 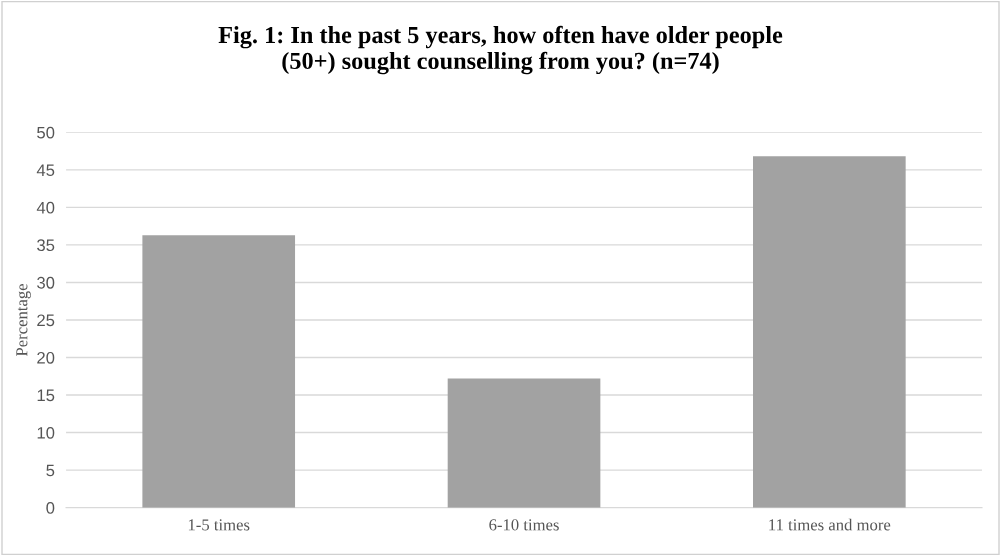 What do you see at coordinates (46, 357) in the screenshot?
I see `y-tick-label: 20` at bounding box center [46, 357].